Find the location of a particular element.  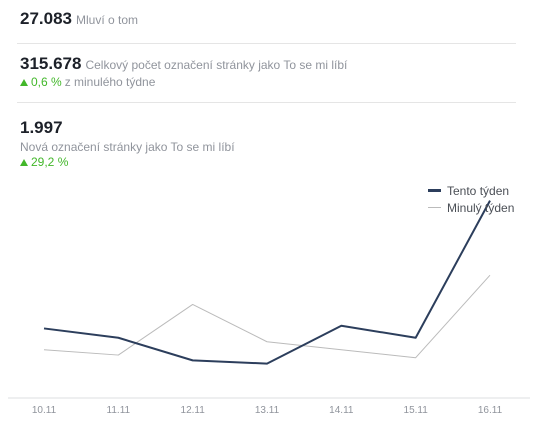

total-likes-change-suffix: z minulého týdne is located at coordinates (110, 82).